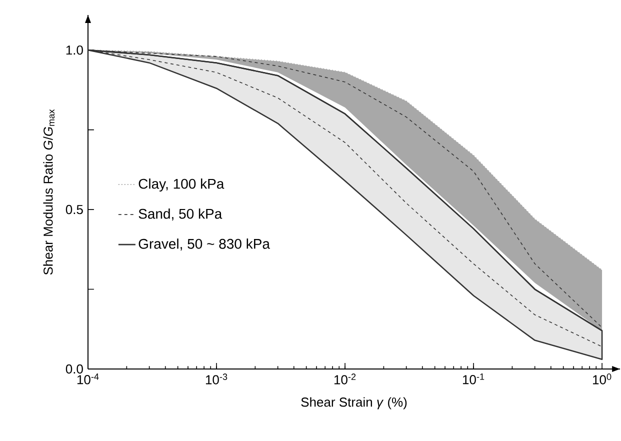 This screenshot has width=621, height=441. Describe the element at coordinates (345, 379) in the screenshot. I see `x-tick-label: 10$^{-2}$` at that location.